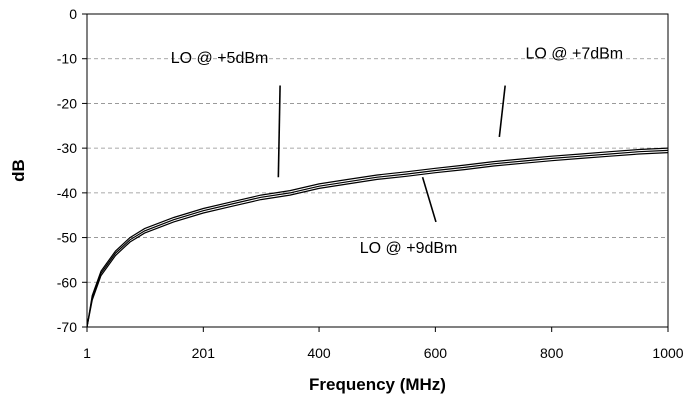 This screenshot has width=700, height=403. I want to click on y-tick-label: 0, so click(73, 14).